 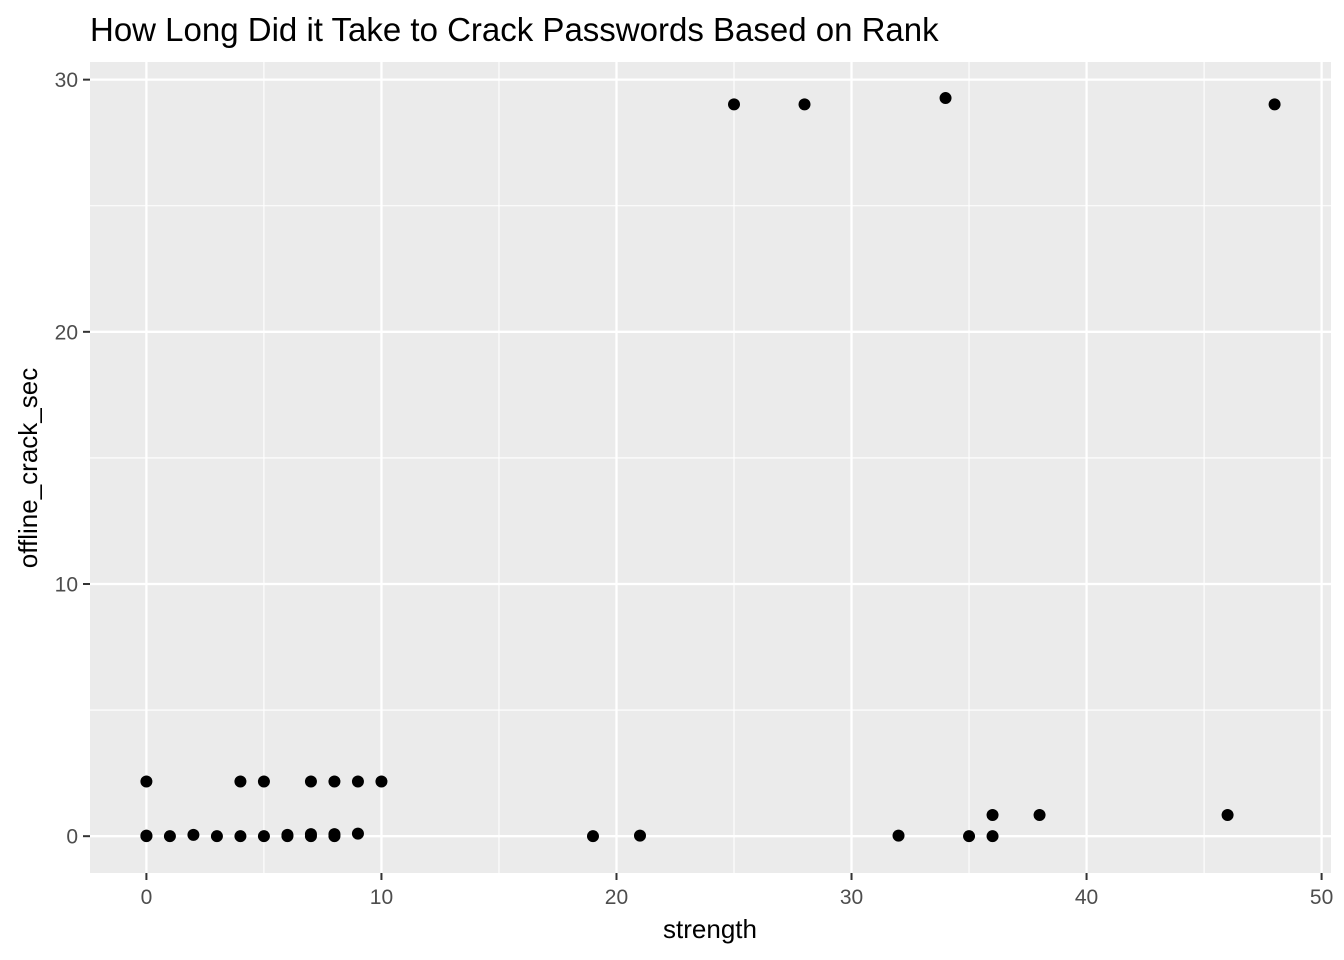 I want to click on y-axis-title: offline_crack_sec, so click(x=28, y=468).